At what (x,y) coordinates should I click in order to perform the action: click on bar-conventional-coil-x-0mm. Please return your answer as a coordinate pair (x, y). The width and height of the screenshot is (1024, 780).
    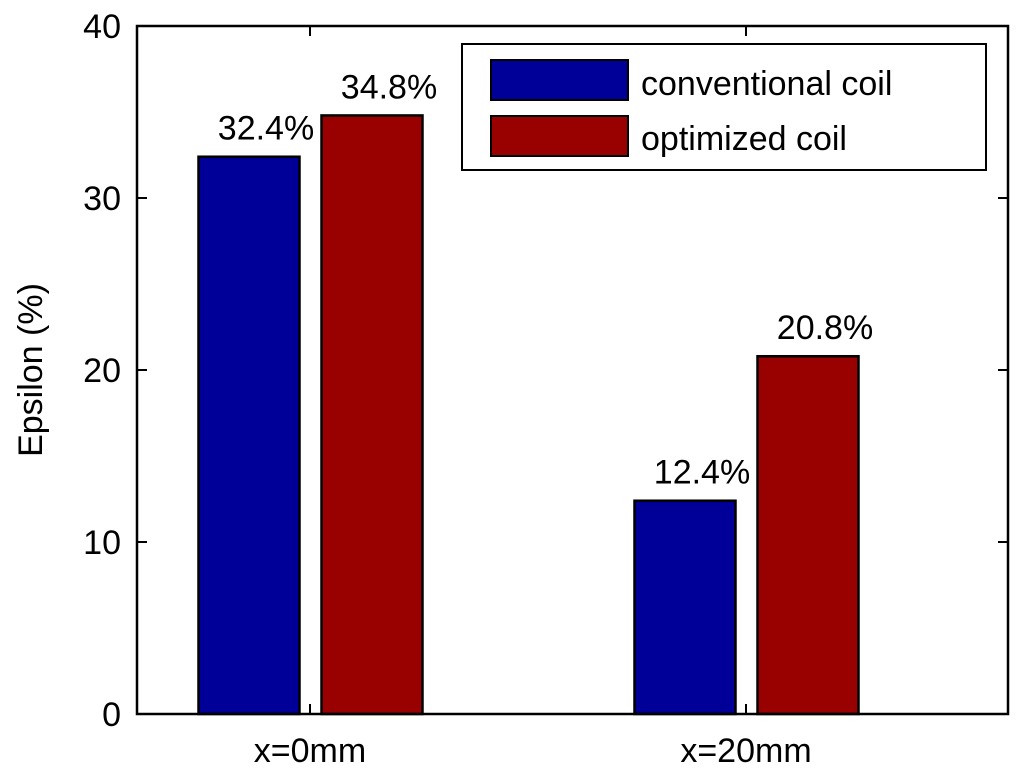
    Looking at the image, I should click on (249, 435).